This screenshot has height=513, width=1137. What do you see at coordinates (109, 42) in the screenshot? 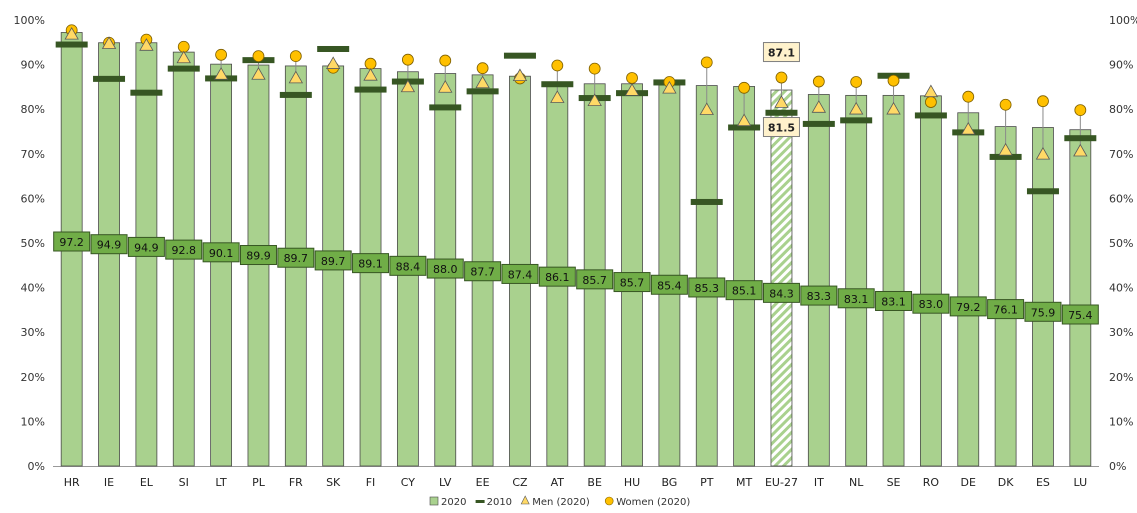
I see `marker-men-IE` at bounding box center [109, 42].